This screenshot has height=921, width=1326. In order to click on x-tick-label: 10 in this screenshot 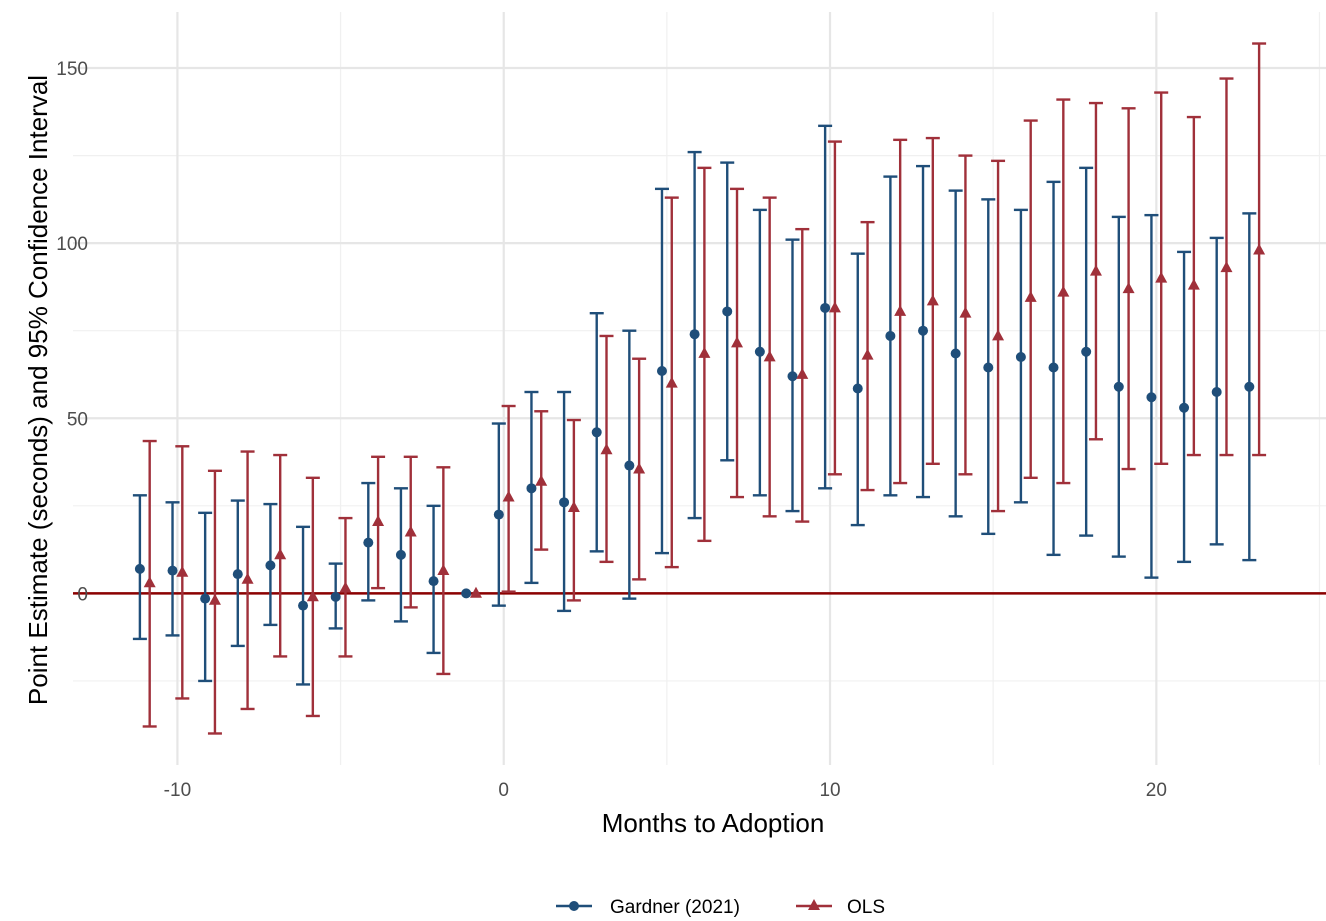, I will do `click(829, 790)`.